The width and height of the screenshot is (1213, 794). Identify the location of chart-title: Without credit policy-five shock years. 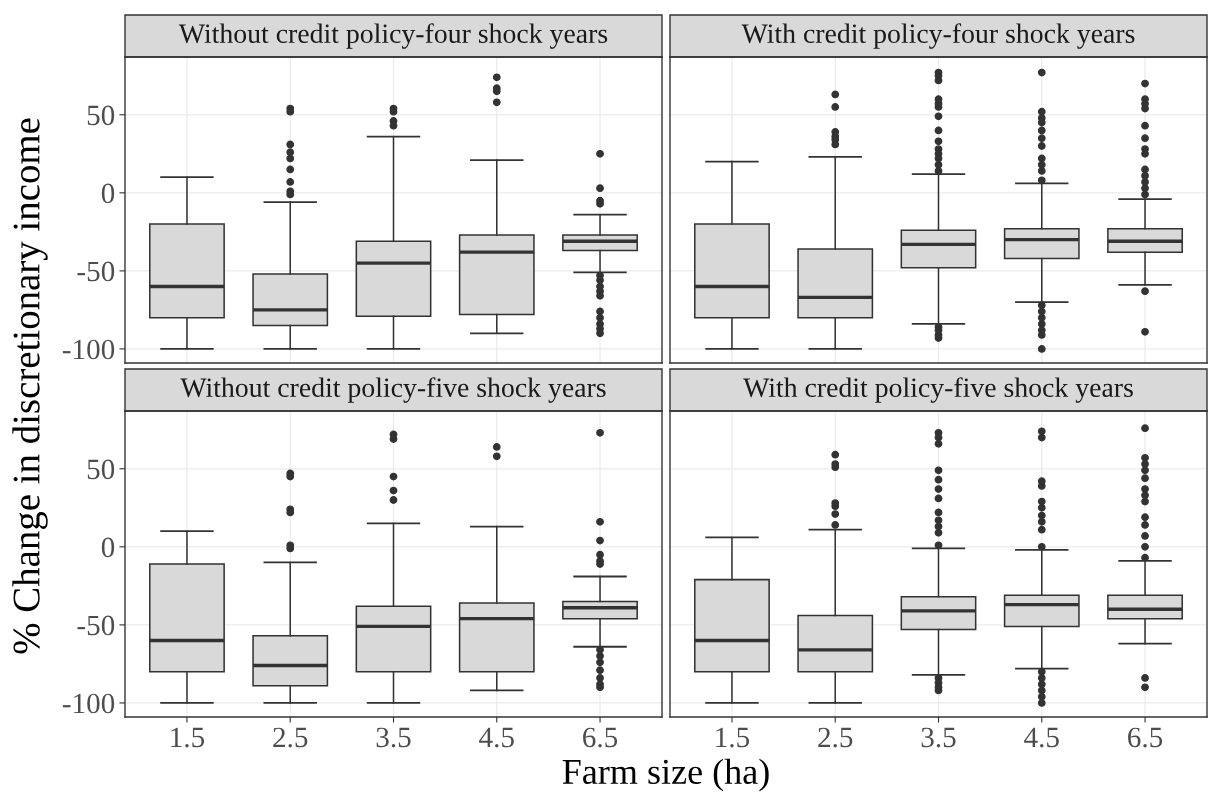
(393, 390).